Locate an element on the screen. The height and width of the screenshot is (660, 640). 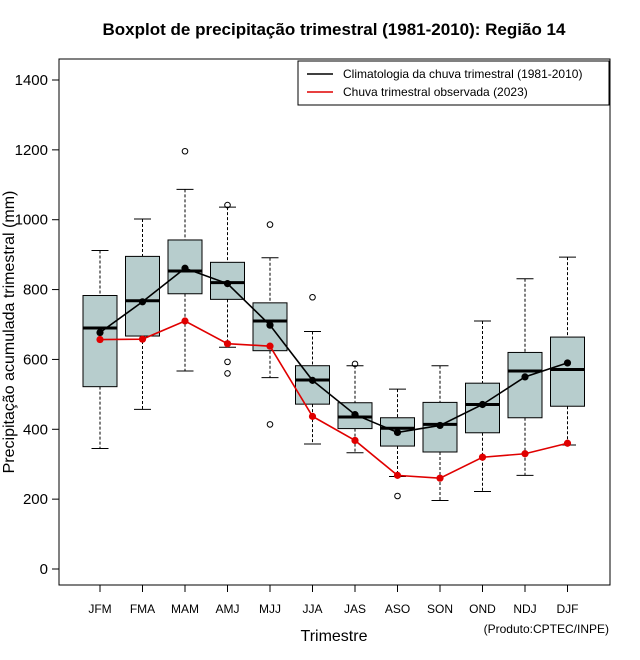
x-tick-label: JFM is located at coordinates (99, 609).